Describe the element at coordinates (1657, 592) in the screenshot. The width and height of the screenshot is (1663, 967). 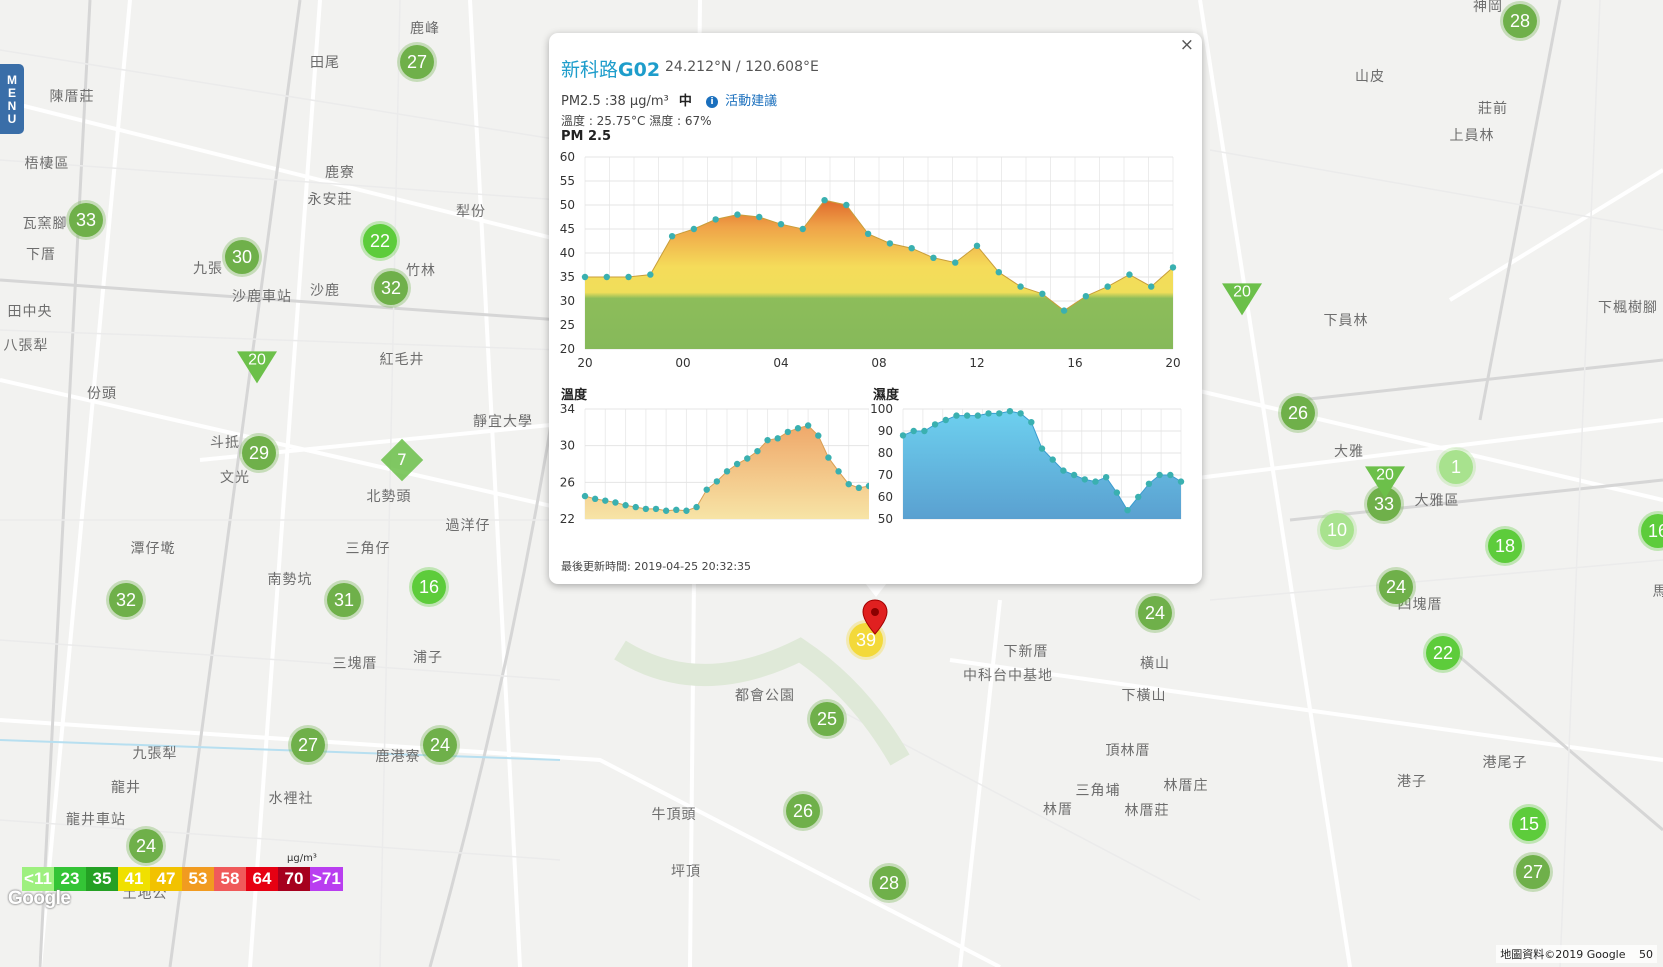
I see `map-place-label: 馬` at that location.